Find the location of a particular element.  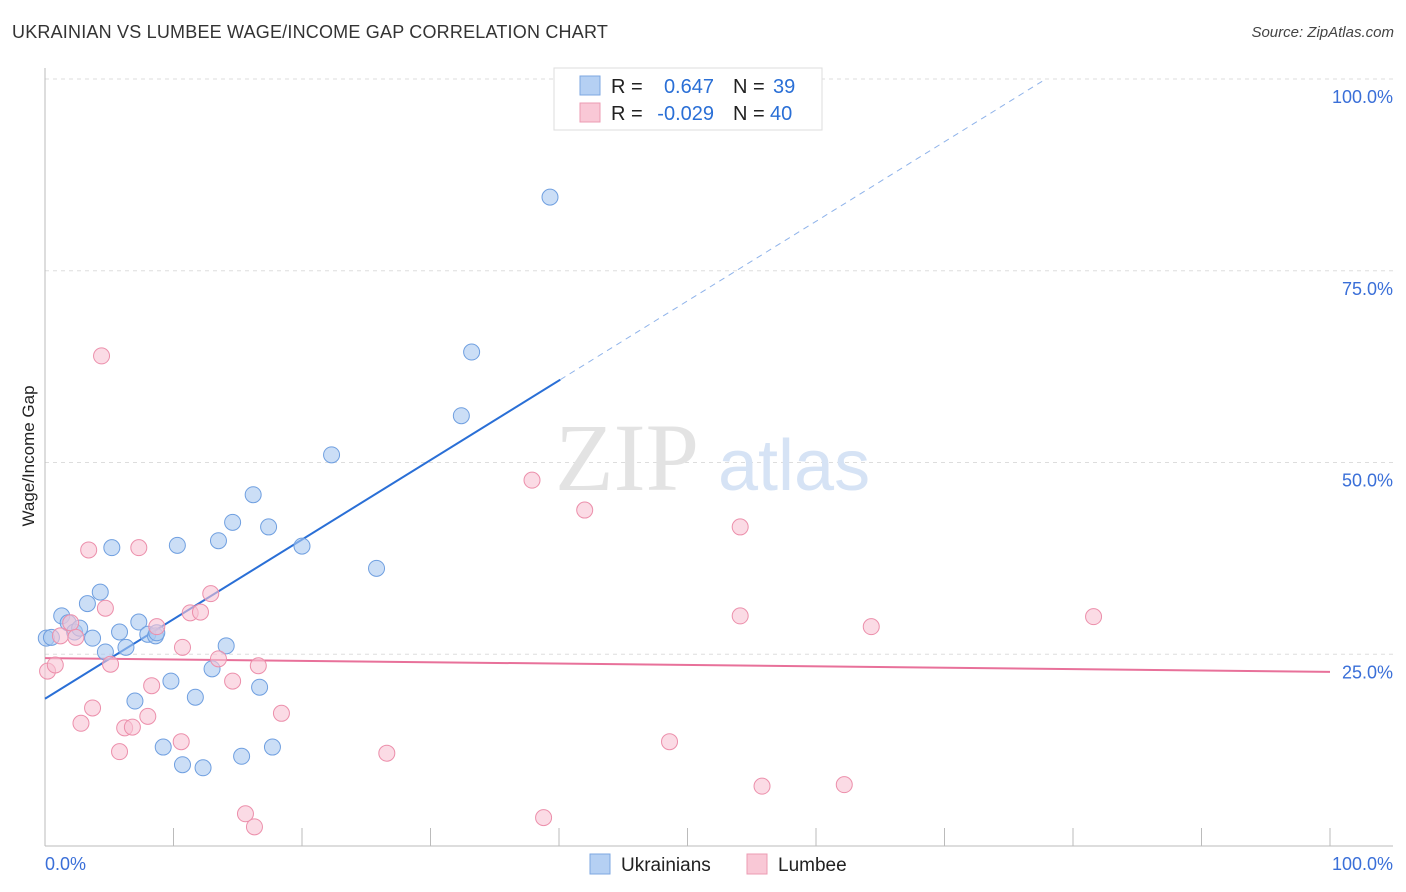

legend-r-value: -0.029 is located at coordinates (685, 114).